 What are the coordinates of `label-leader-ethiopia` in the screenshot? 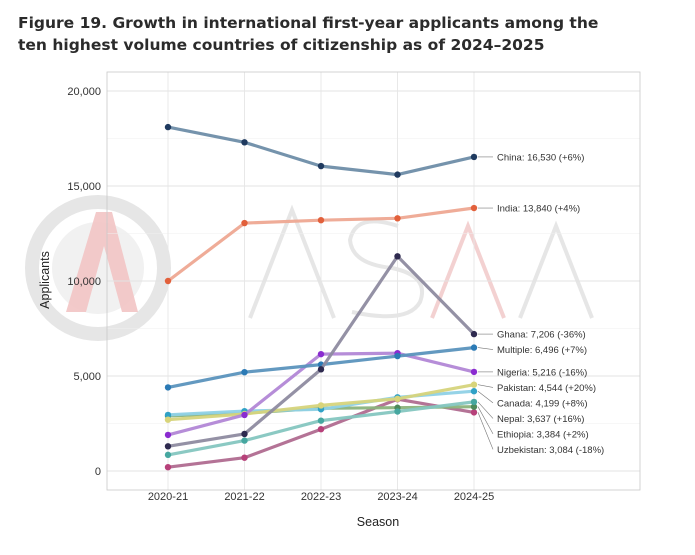 It's located at (485, 420).